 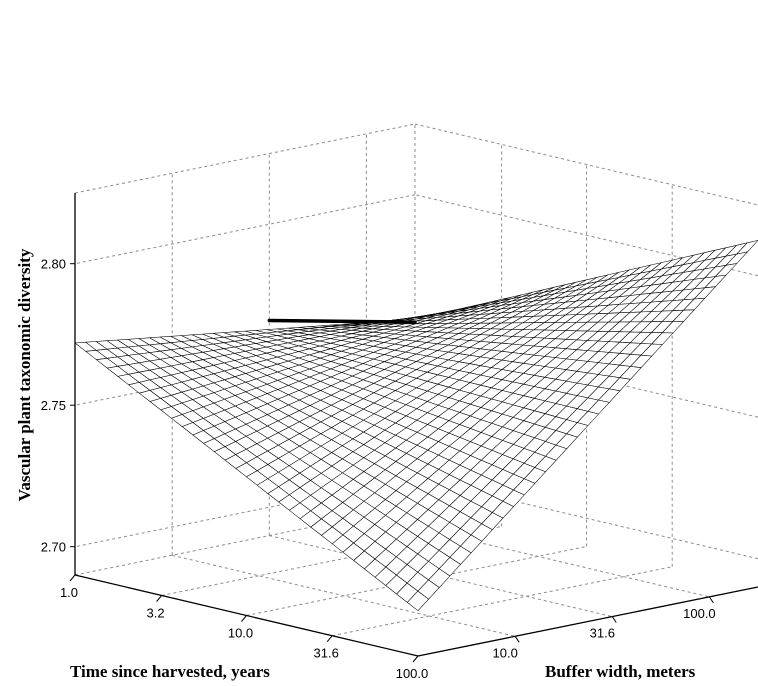 I want to click on x-tick-label: 31.6, so click(x=326, y=653).